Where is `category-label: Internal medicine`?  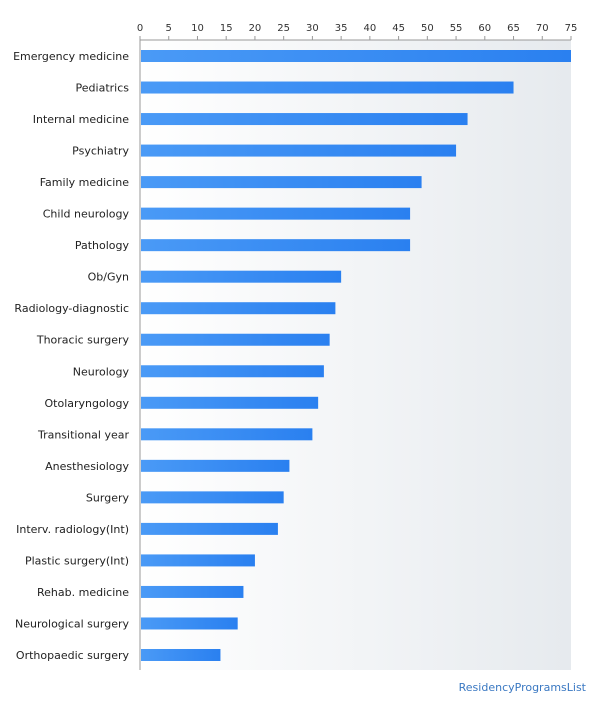 category-label: Internal medicine is located at coordinates (81, 119).